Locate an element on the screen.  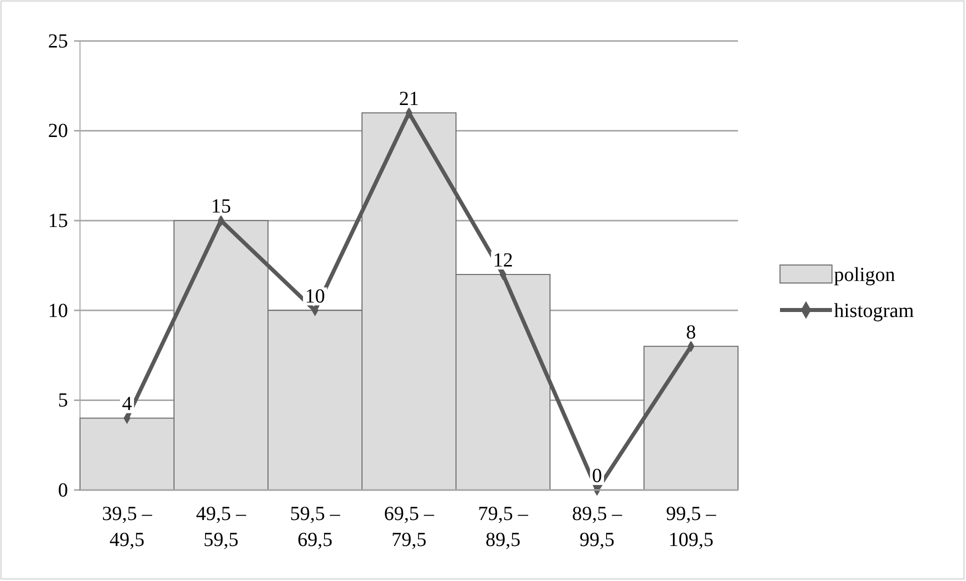
data-label: 0 is located at coordinates (597, 476).